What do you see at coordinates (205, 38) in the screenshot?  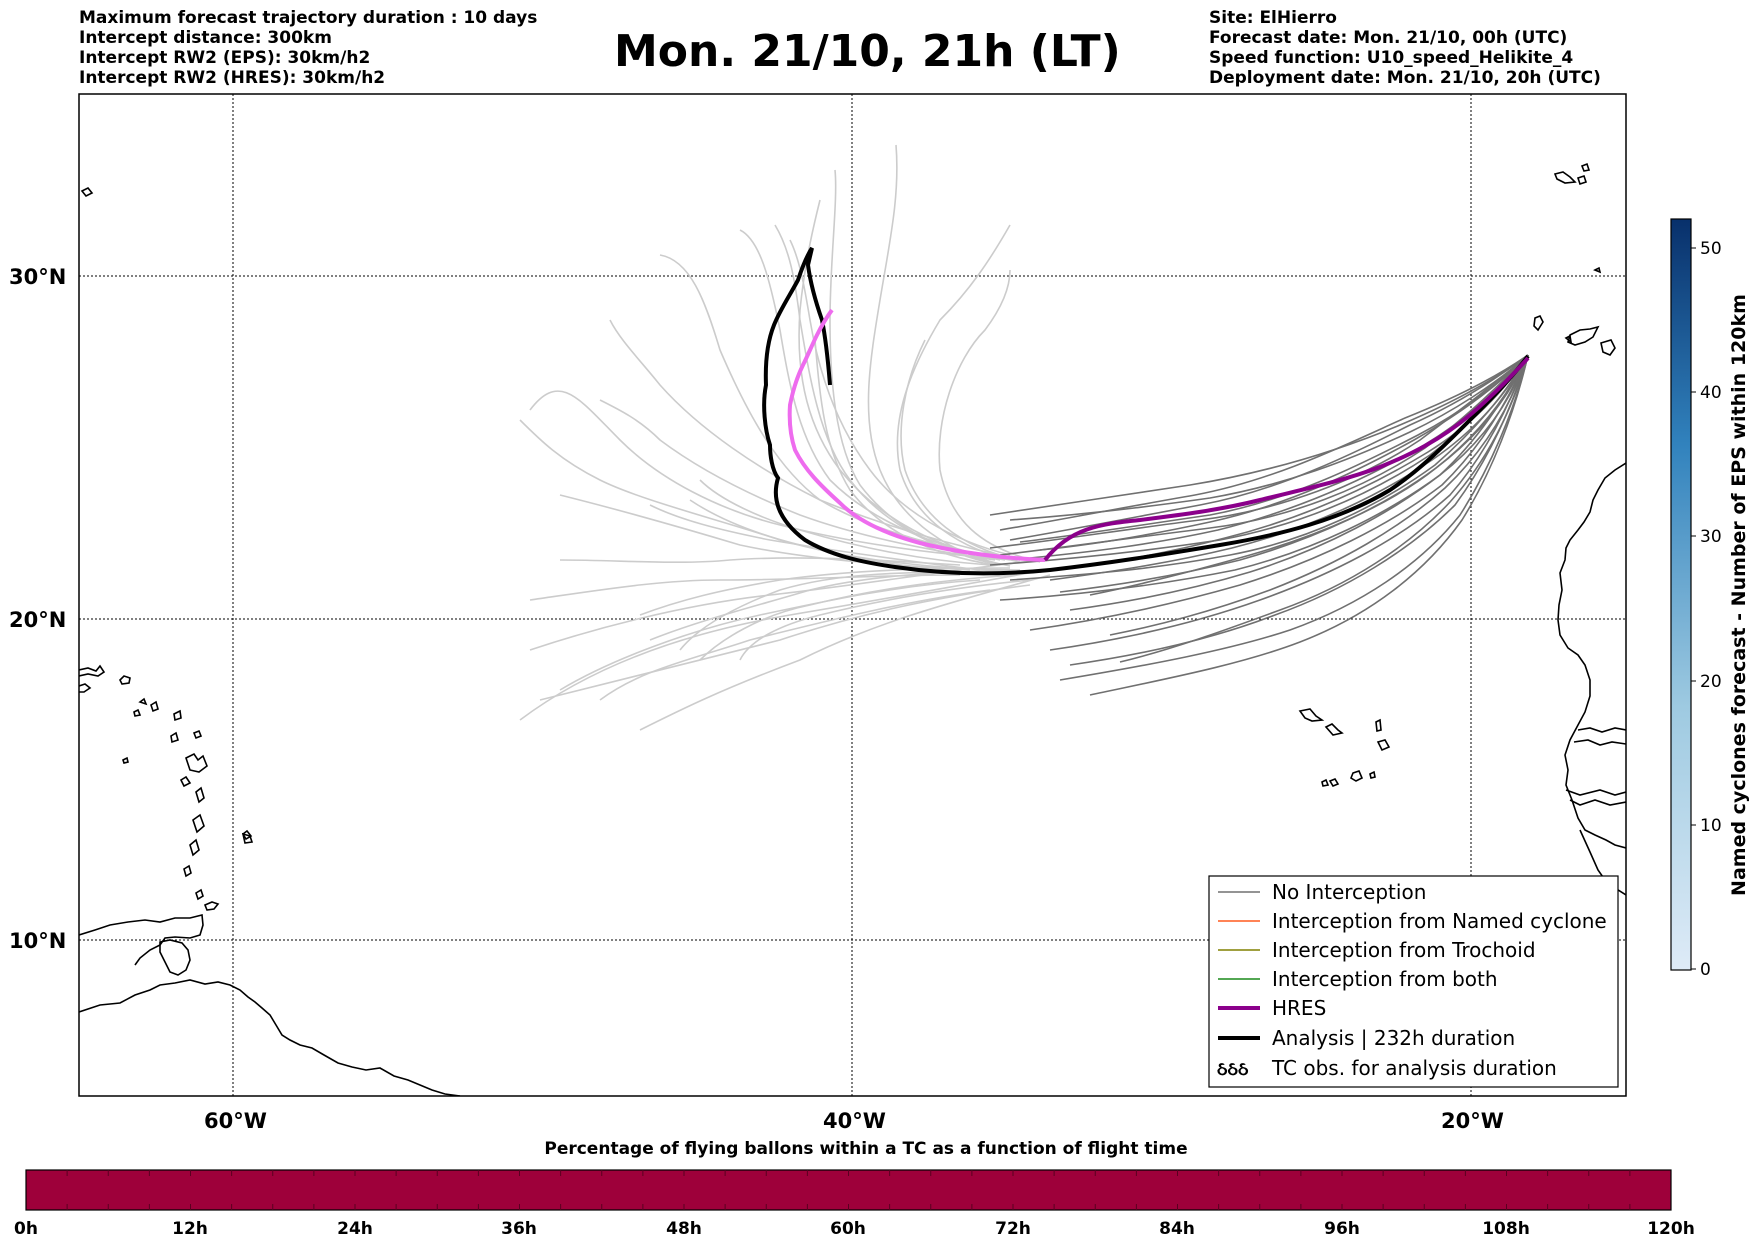 I see `intercept-distance-text: Intercept distance: 300km` at bounding box center [205, 38].